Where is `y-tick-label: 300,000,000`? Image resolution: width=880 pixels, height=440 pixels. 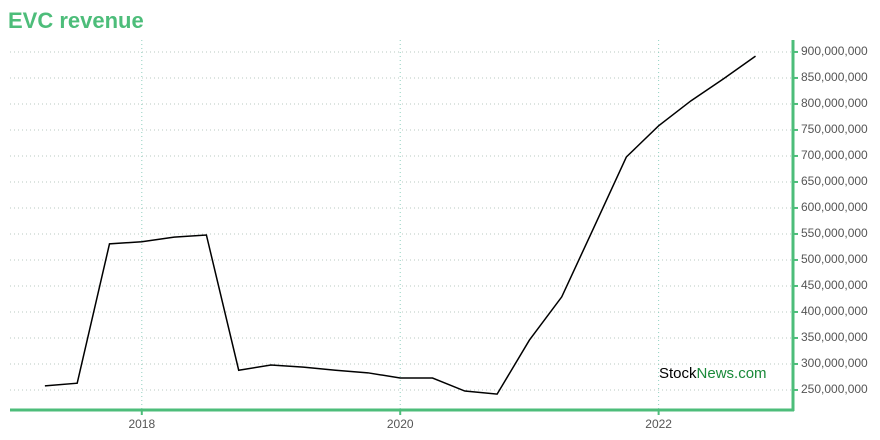
y-tick-label: 300,000,000 is located at coordinates (834, 363).